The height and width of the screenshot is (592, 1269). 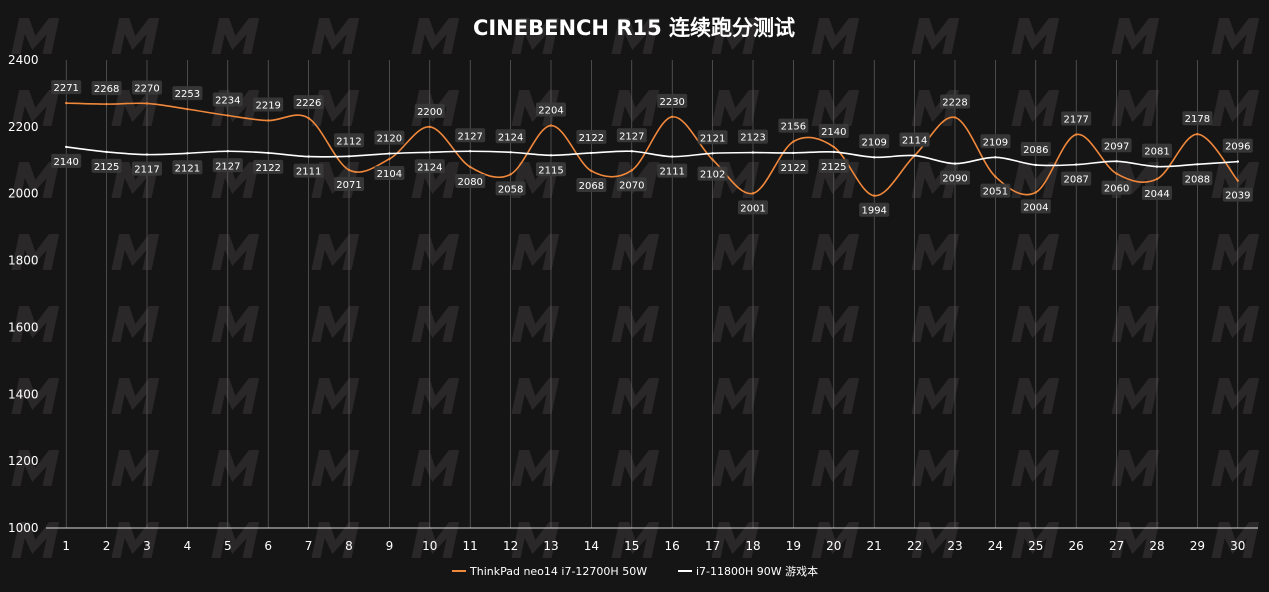 I want to click on data-label-series-2: 2109, so click(x=873, y=142).